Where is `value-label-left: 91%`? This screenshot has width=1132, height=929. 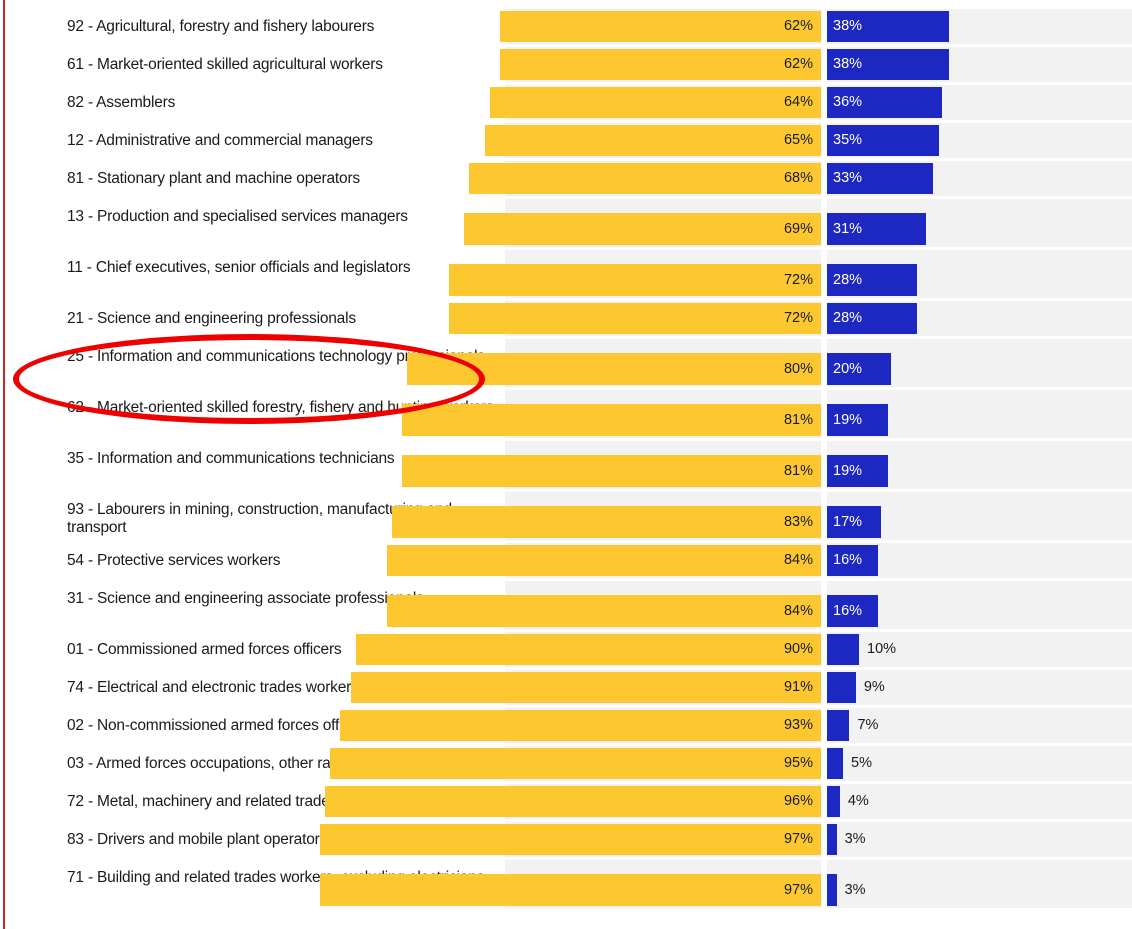 value-label-left: 91% is located at coordinates (798, 687).